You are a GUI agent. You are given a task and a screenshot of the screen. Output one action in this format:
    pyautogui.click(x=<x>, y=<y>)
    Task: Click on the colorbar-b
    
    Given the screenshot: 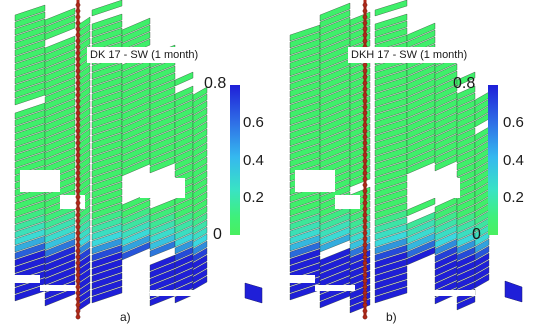 What is the action you would take?
    pyautogui.click(x=493, y=160)
    